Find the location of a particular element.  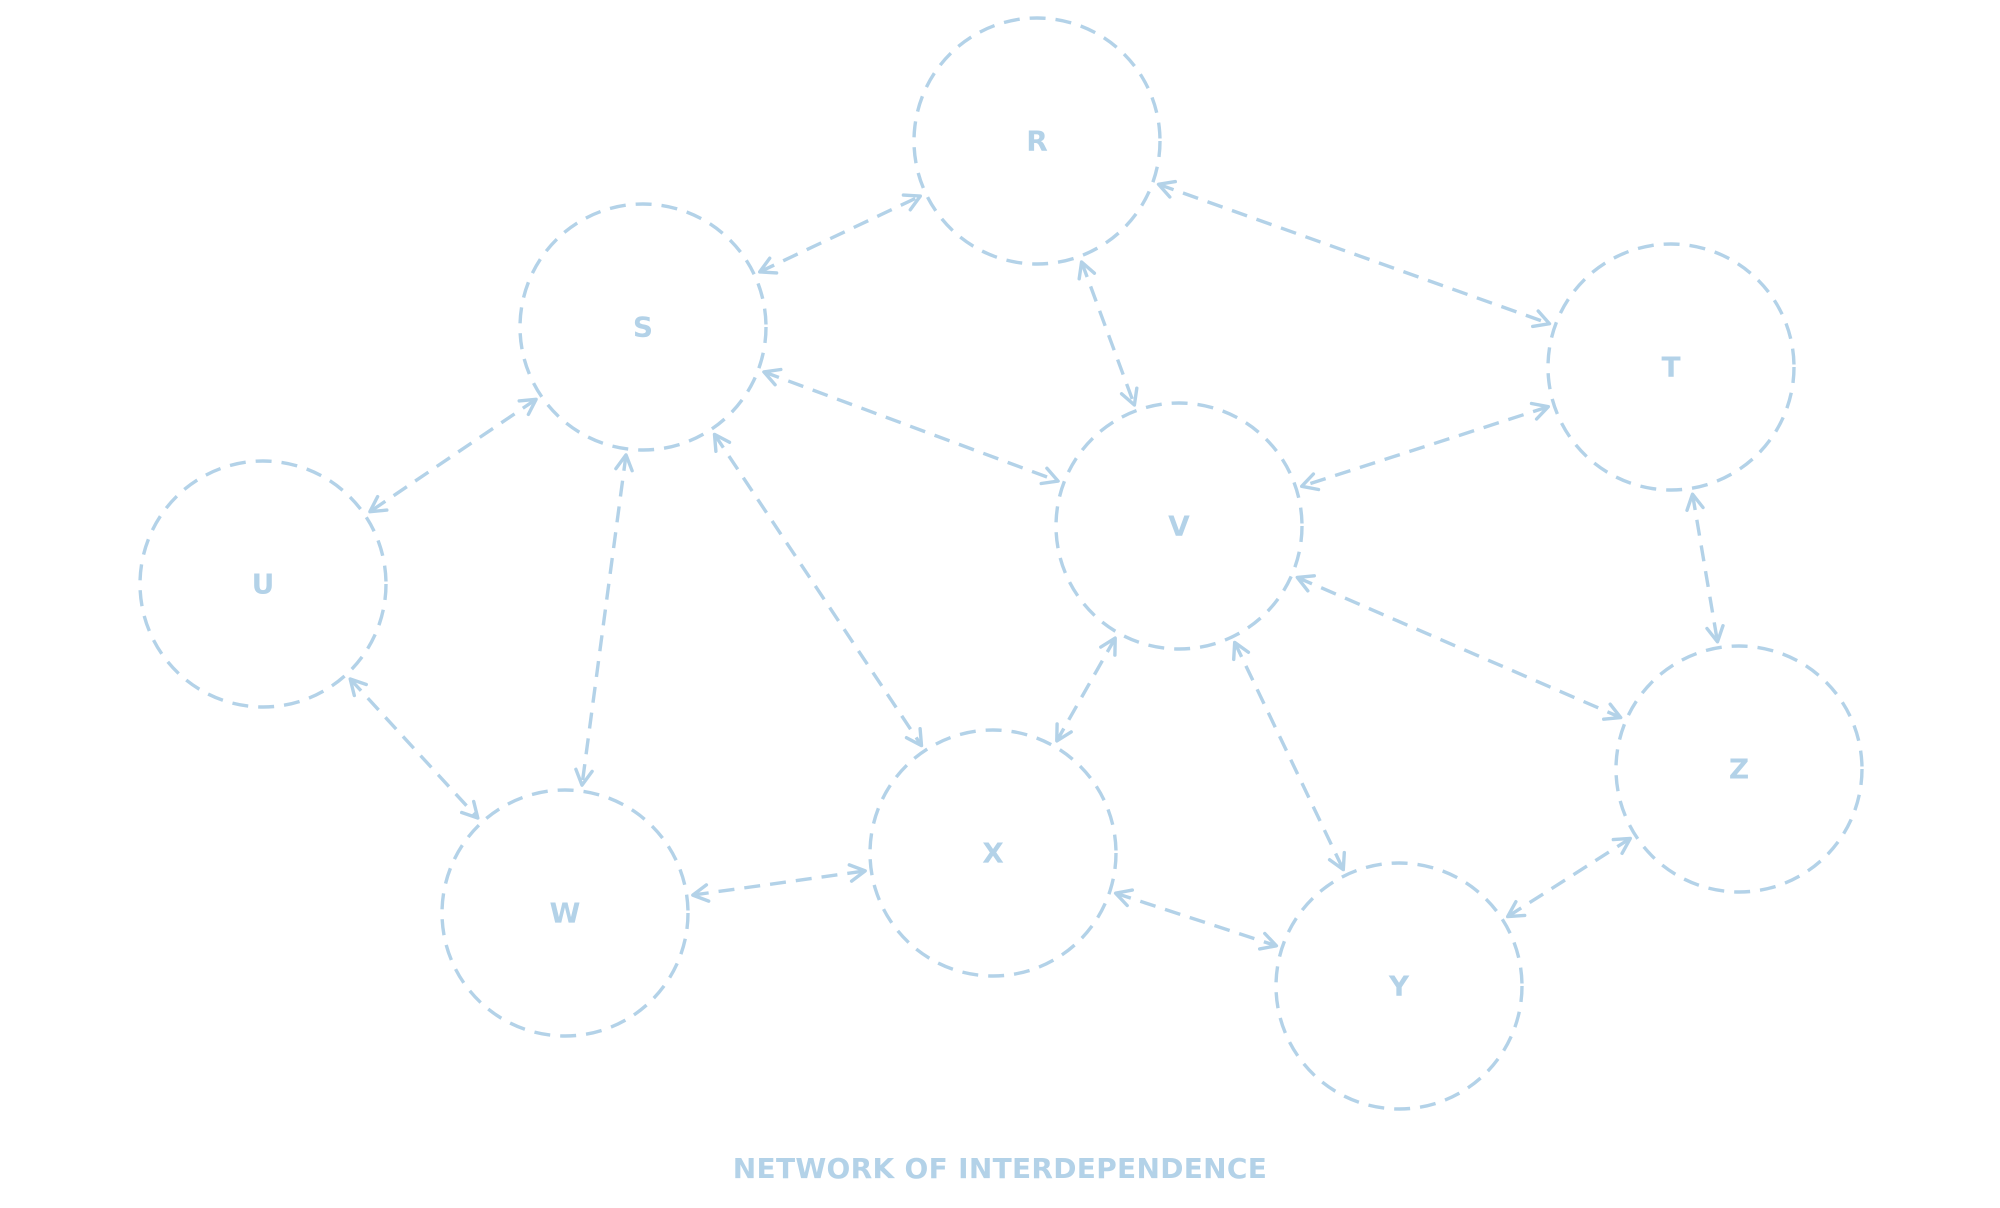

edge-r-v-arrow-to-r is located at coordinates (1087, 270).